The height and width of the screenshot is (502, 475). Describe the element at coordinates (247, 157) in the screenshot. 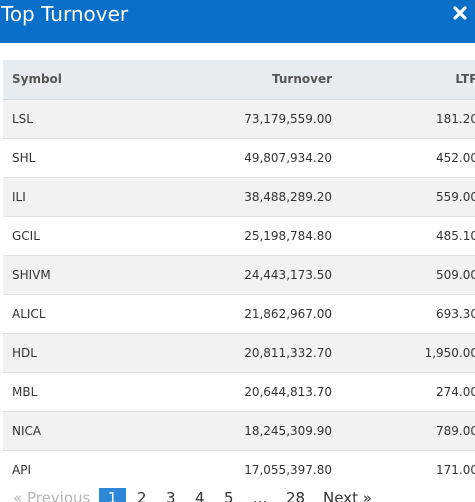

I see `cell-turnover: 49,807,934.20` at that location.